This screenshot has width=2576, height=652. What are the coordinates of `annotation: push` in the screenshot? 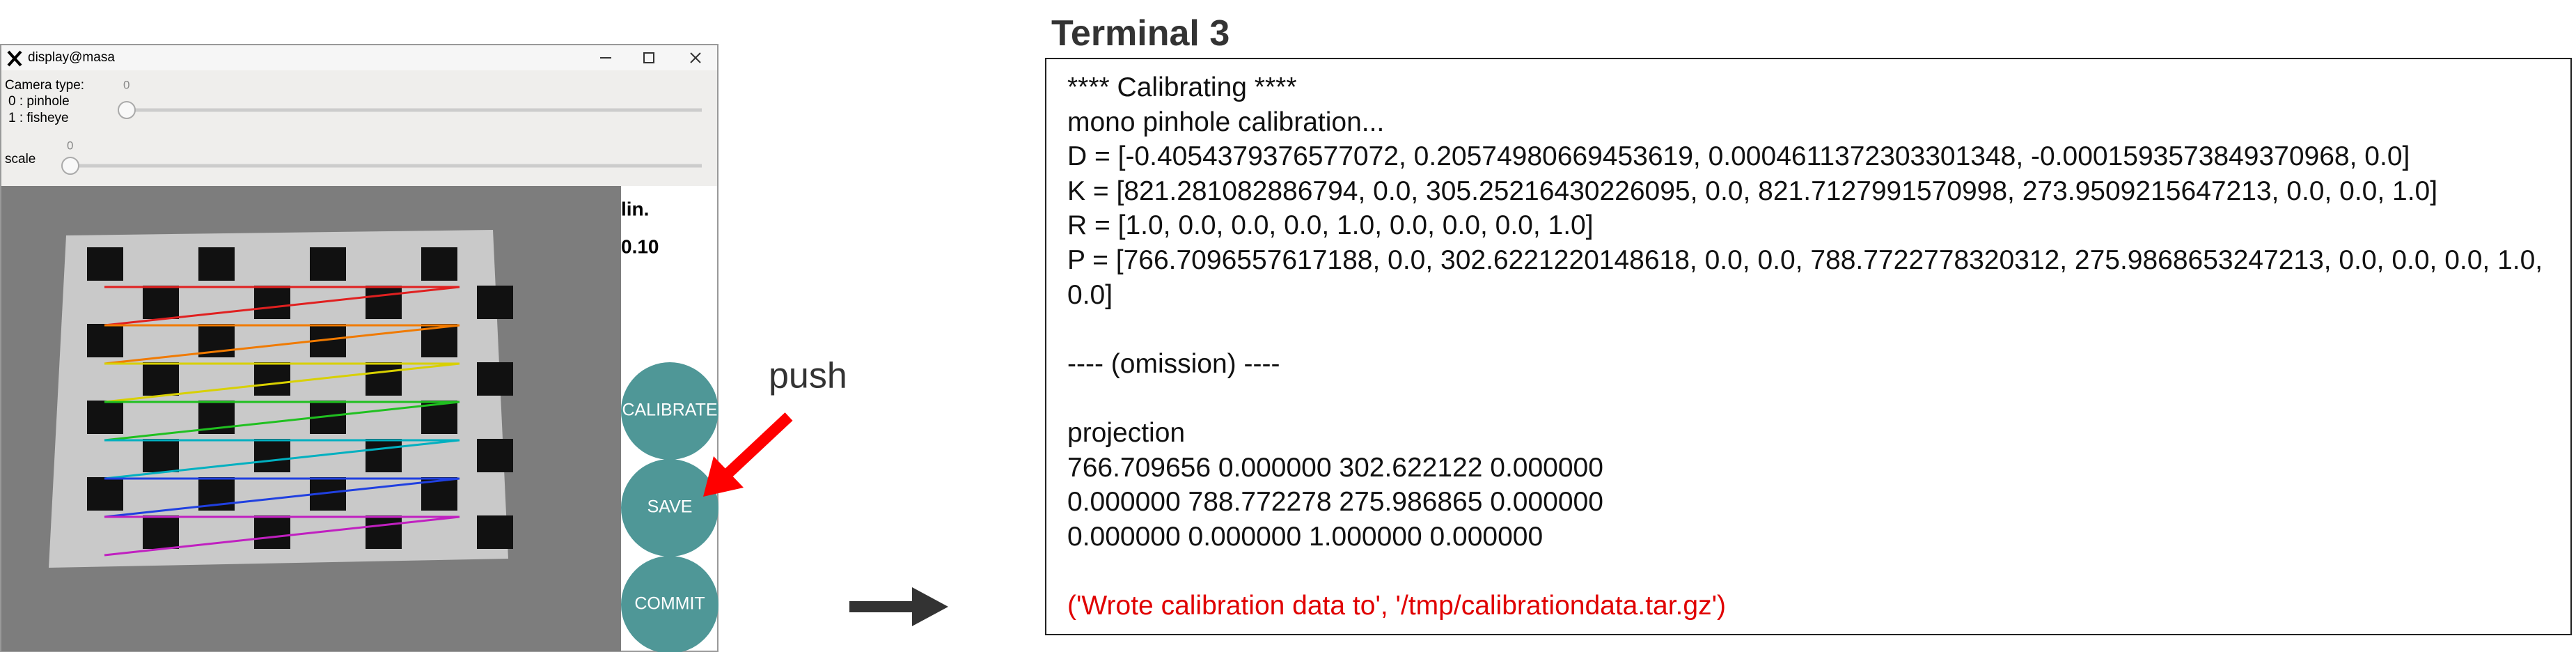 It's located at (808, 376).